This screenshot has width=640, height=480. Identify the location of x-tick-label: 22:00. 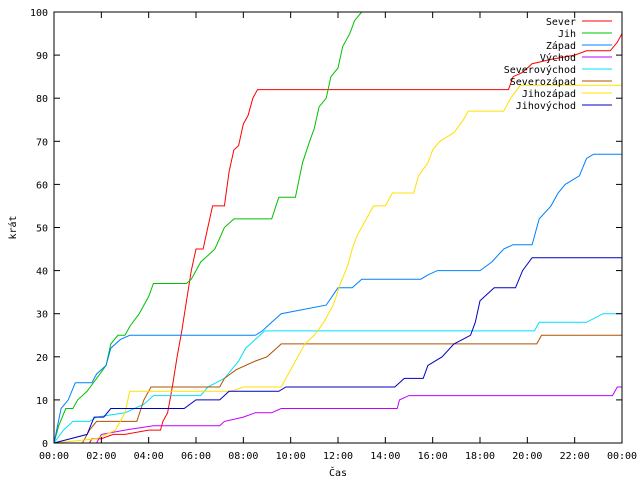
(575, 456).